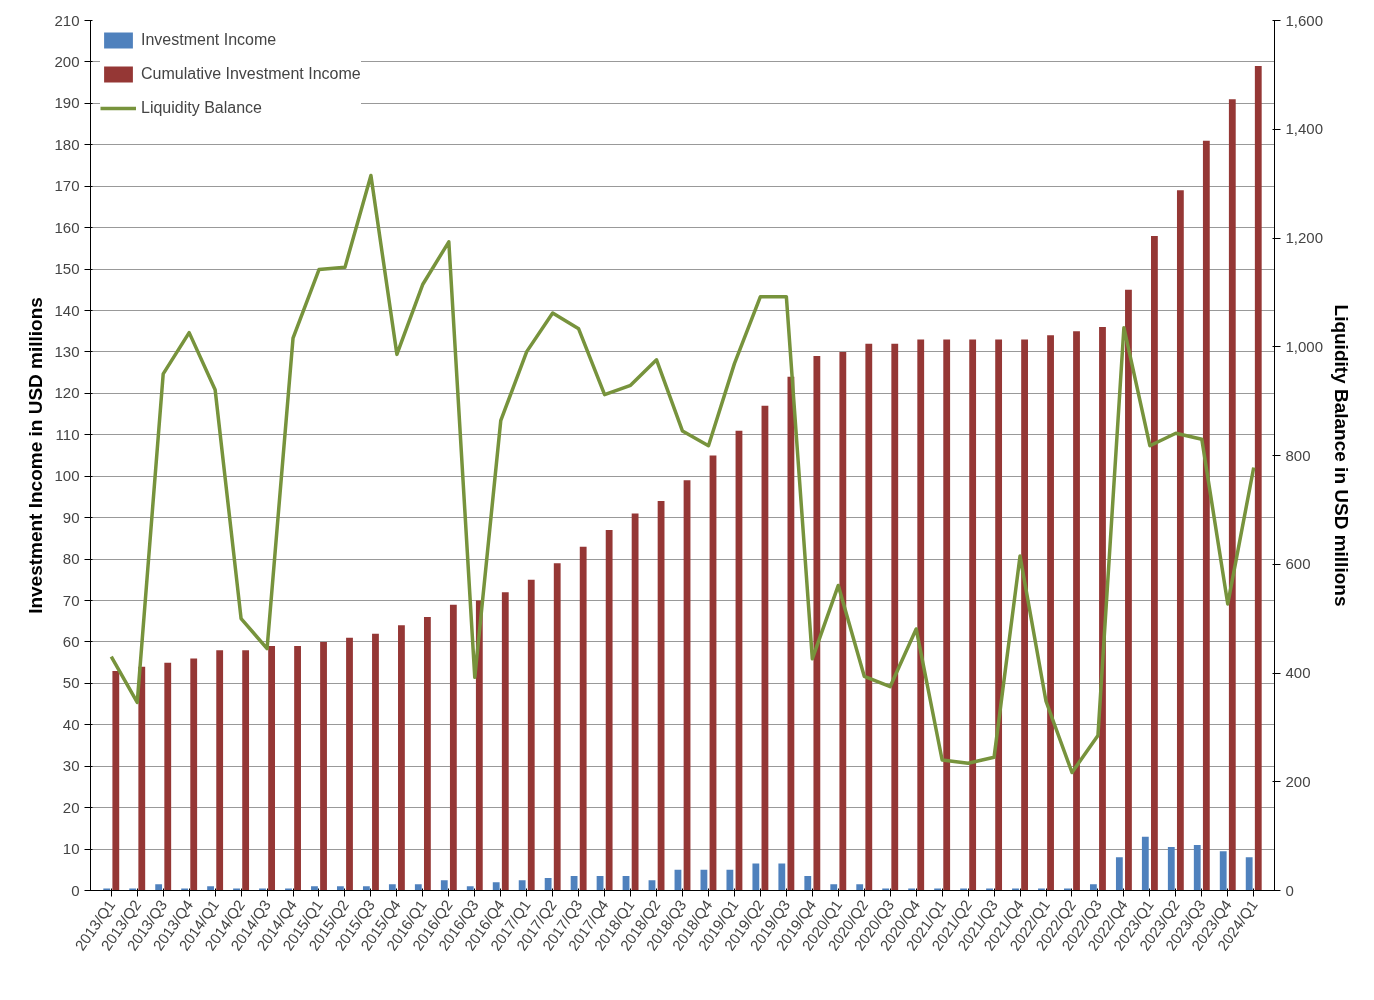  What do you see at coordinates (1304, 237) in the screenshot?
I see `y2-tick-label: 1,200` at bounding box center [1304, 237].